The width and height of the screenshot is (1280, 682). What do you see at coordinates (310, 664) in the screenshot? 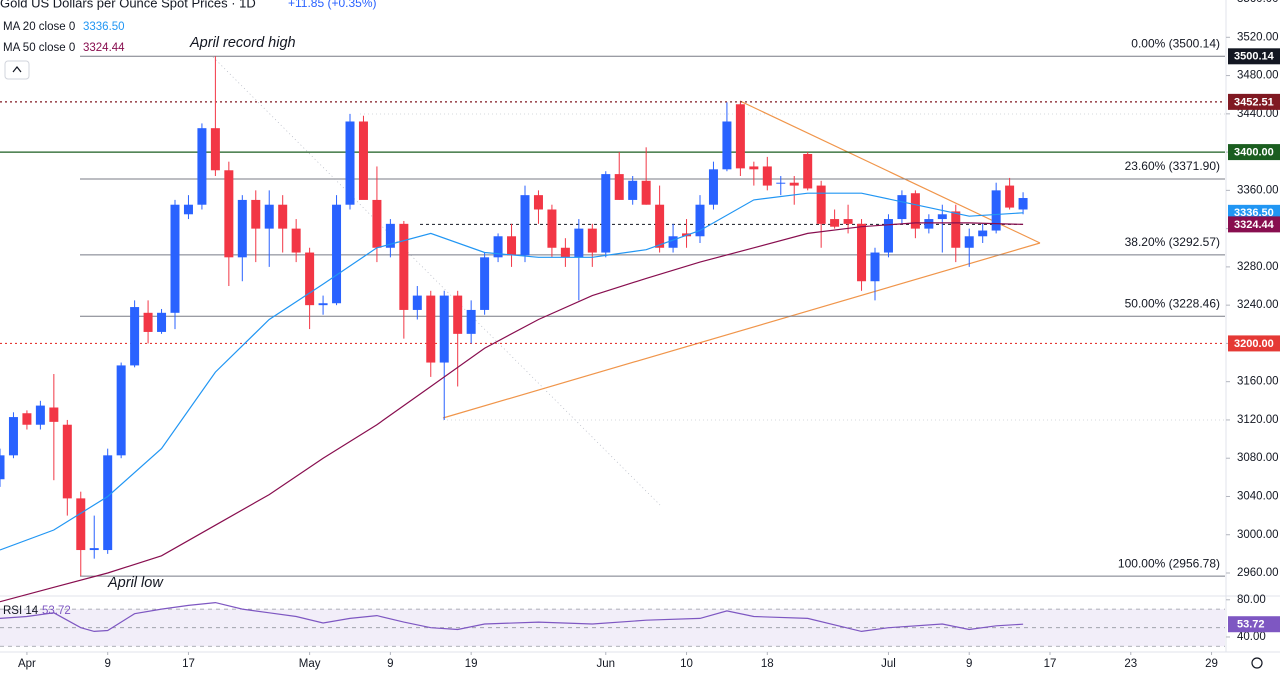
I see `x-tick-label: May` at bounding box center [310, 664].